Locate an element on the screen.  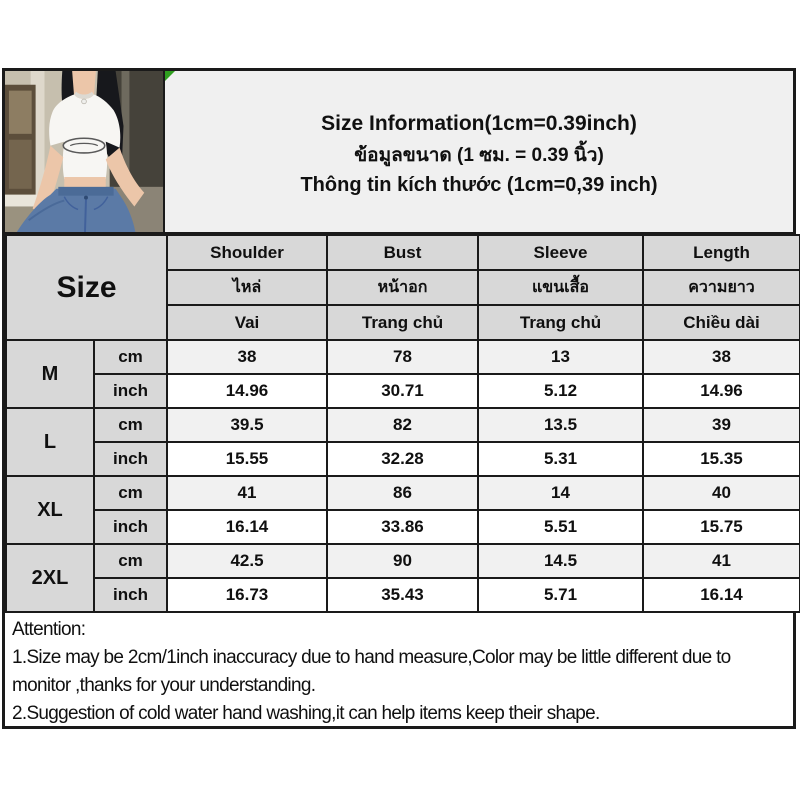
row-2xl-inch: inch 16.73 35.43 5.71 16.14 is located at coordinates (403, 595).